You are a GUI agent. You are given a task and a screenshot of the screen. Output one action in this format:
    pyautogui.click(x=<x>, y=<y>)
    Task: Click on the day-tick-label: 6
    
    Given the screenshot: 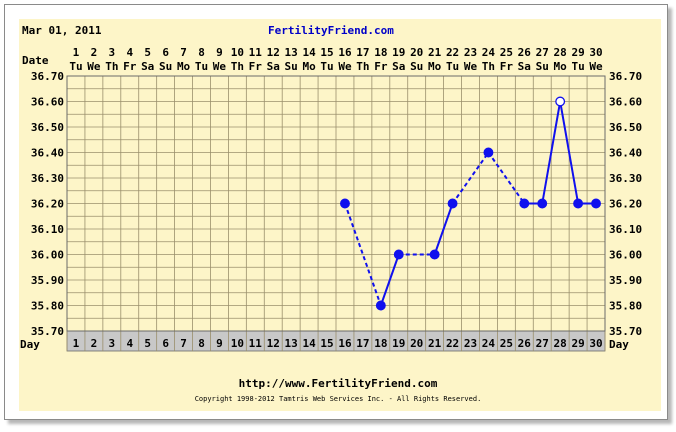 What is the action you would take?
    pyautogui.click(x=165, y=343)
    